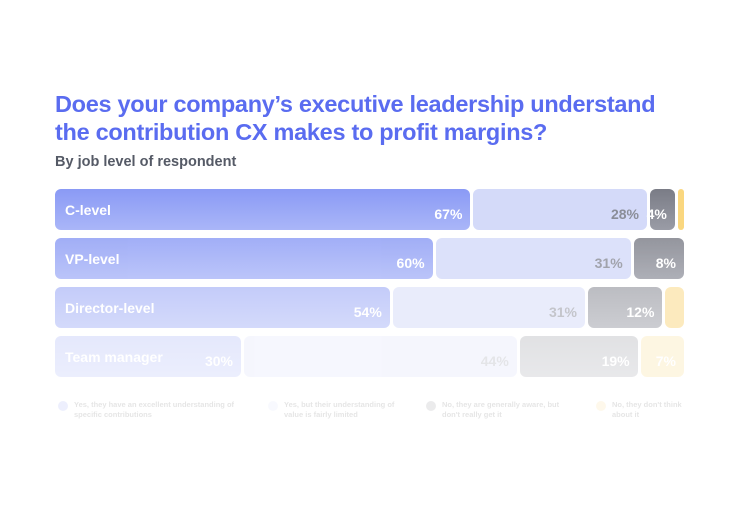 The height and width of the screenshot is (512, 740). What do you see at coordinates (624, 214) in the screenshot?
I see `data-label: 28%` at bounding box center [624, 214].